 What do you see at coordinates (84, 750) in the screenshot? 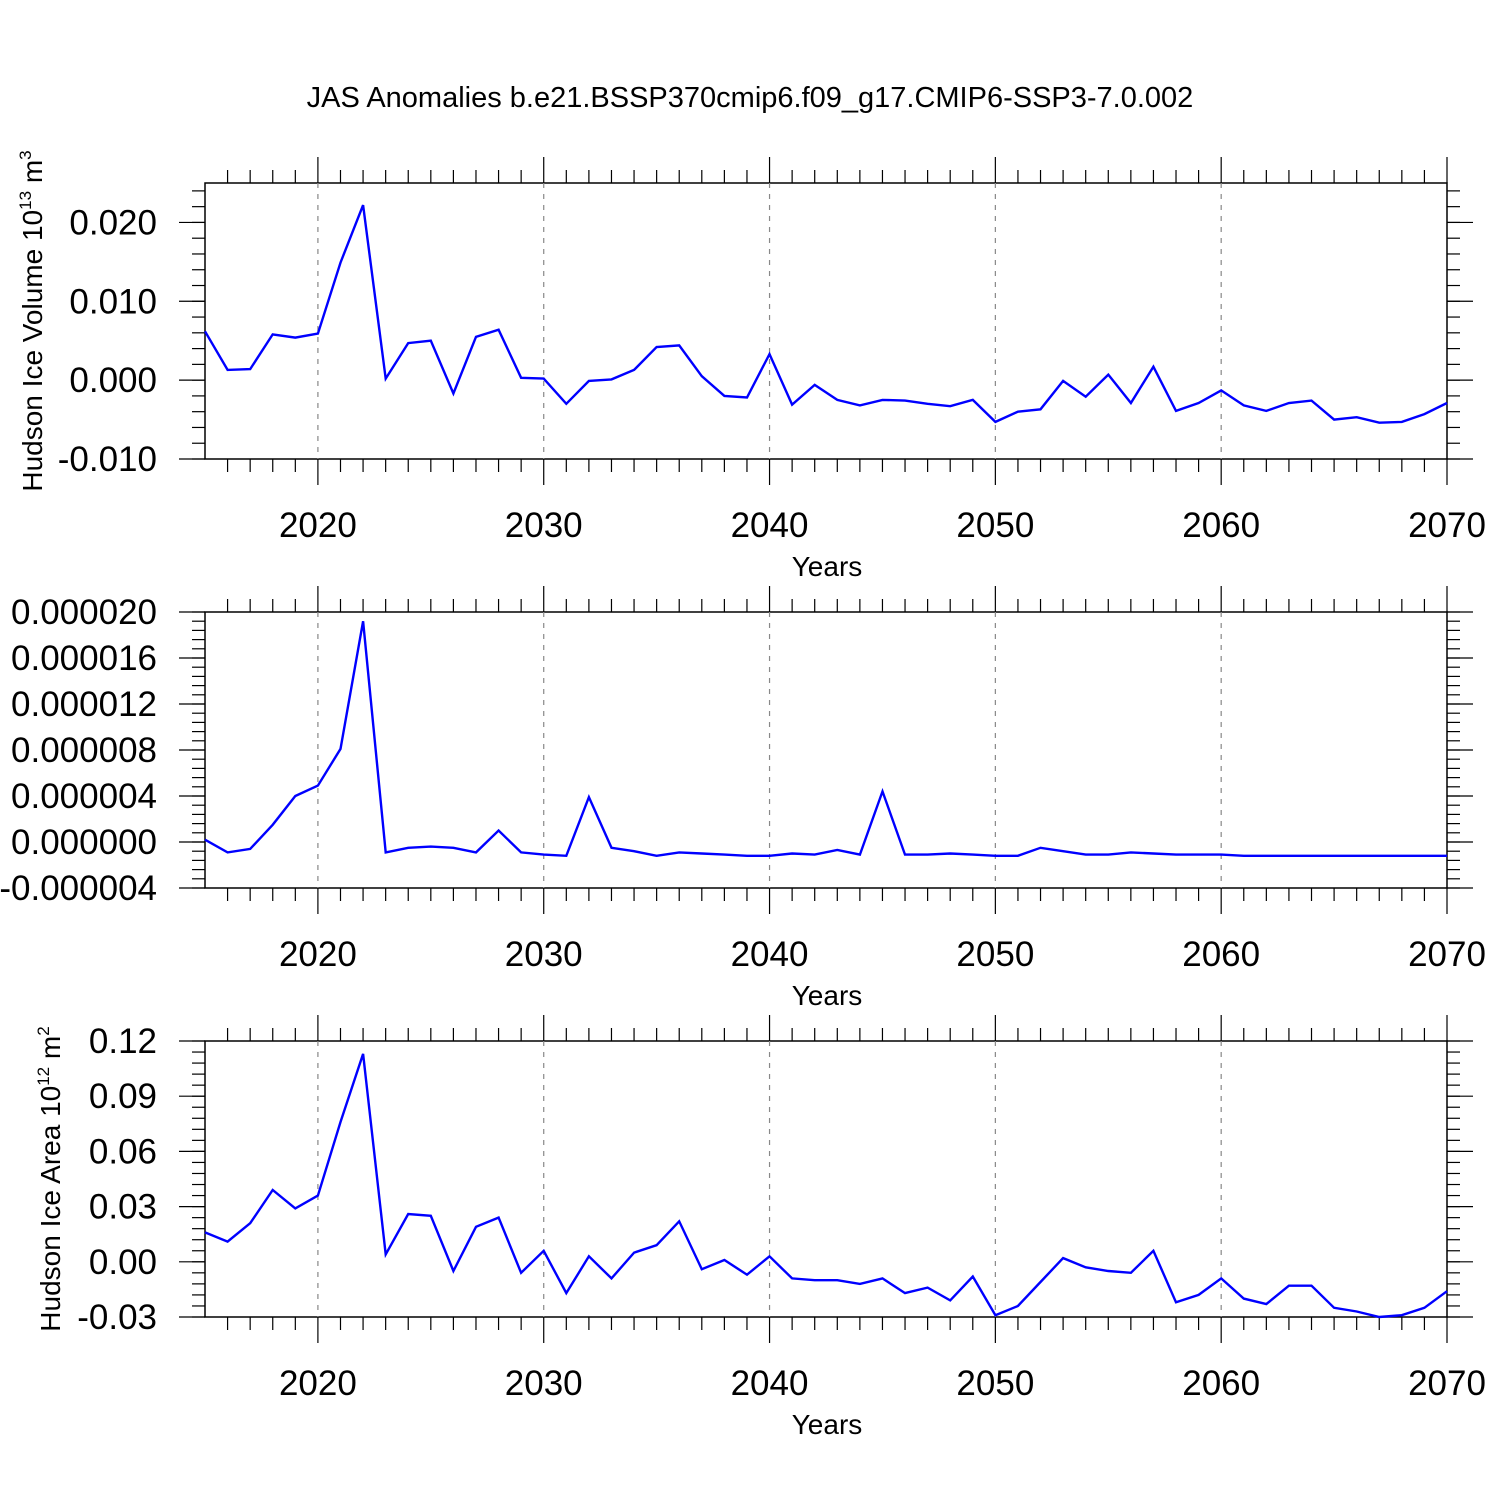
I see `y-tick-label: 0.000008` at bounding box center [84, 750].